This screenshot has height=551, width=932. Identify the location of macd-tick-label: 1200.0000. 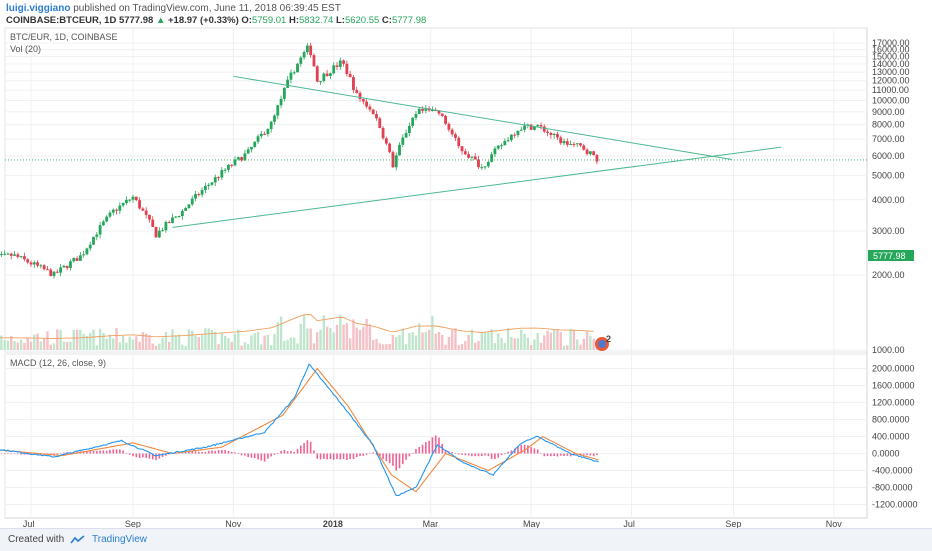
(893, 403).